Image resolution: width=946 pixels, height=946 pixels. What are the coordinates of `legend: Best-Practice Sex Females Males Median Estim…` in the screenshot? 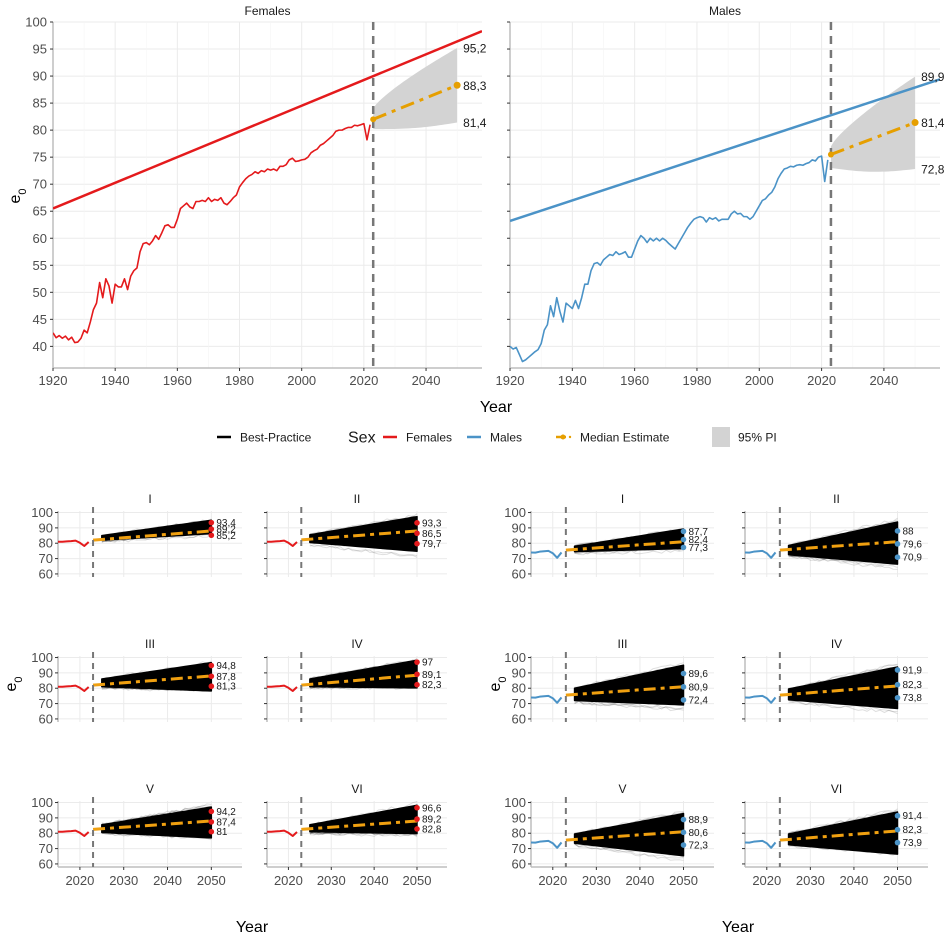 It's located at (497, 437).